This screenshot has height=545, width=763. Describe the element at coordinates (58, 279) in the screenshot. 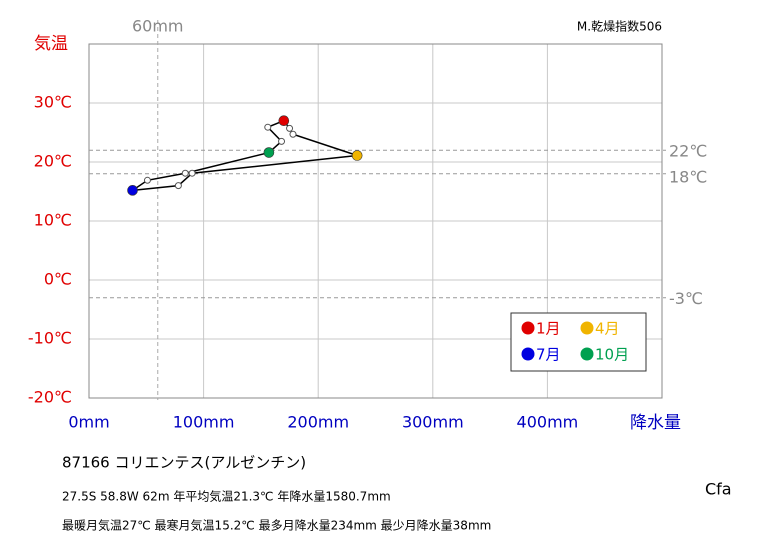

I see `y-tick-label: 0℃` at that location.